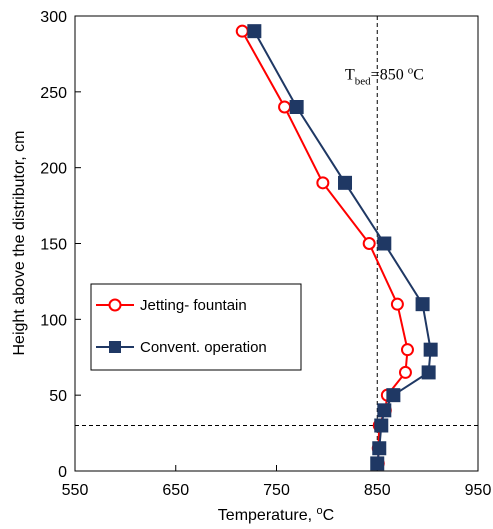 This screenshot has height=529, width=493. Describe the element at coordinates (193, 305) in the screenshot. I see `legend-label-jetting: Jetting- fountain` at that location.